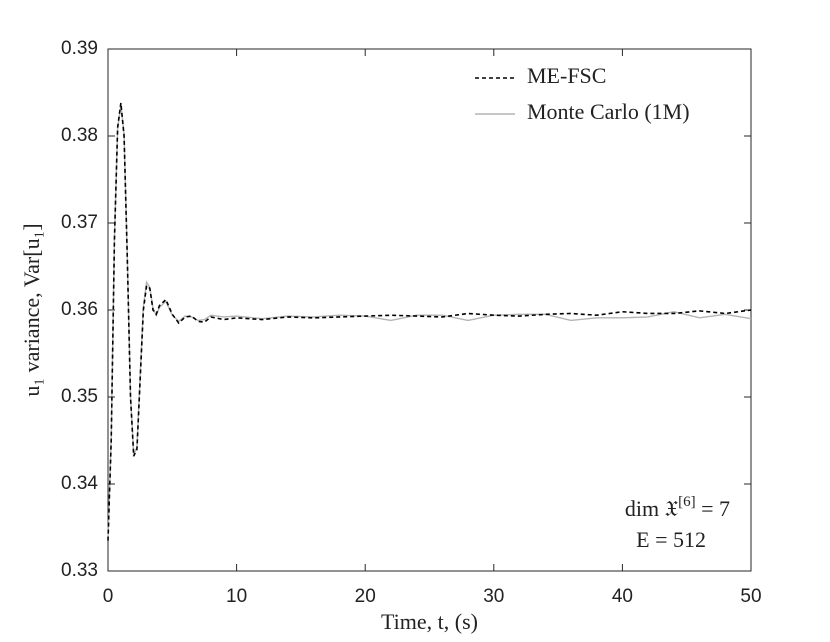 The width and height of the screenshot is (830, 642). Describe the element at coordinates (566, 75) in the screenshot. I see `legend-label: ME-FSC` at that location.